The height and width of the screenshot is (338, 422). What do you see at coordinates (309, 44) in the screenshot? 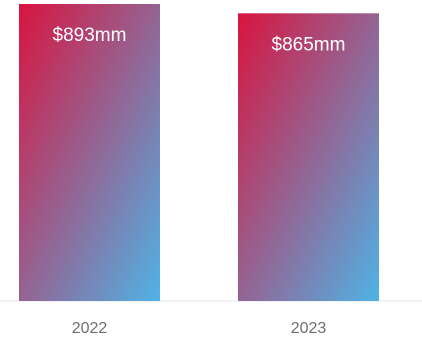
I see `data-label-2023: $865mm` at bounding box center [309, 44].